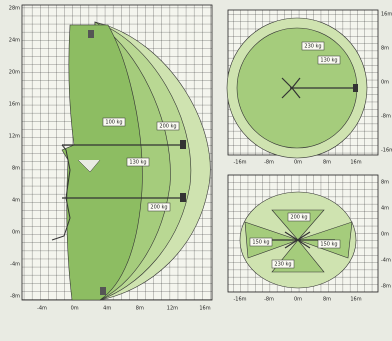 The width and height of the screenshot is (392, 341). I want to click on y-tick-label: -16m, so click(386, 151).